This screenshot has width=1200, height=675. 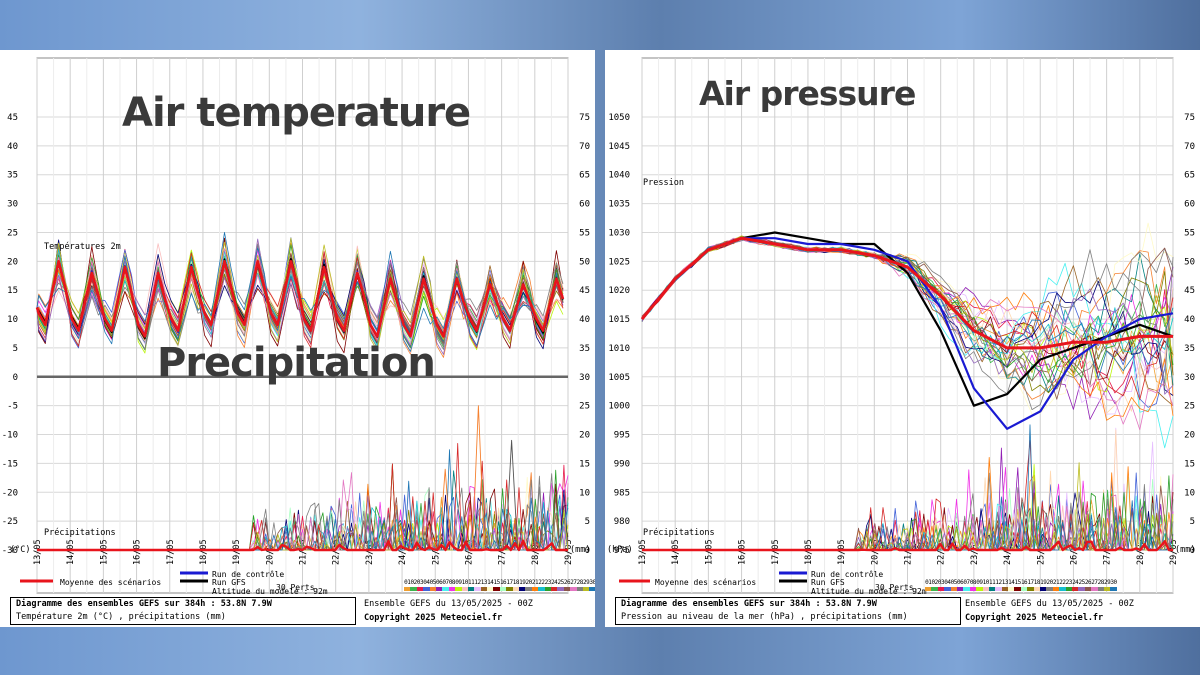 I want to click on y-tick-left: 30, so click(x=12, y=205).